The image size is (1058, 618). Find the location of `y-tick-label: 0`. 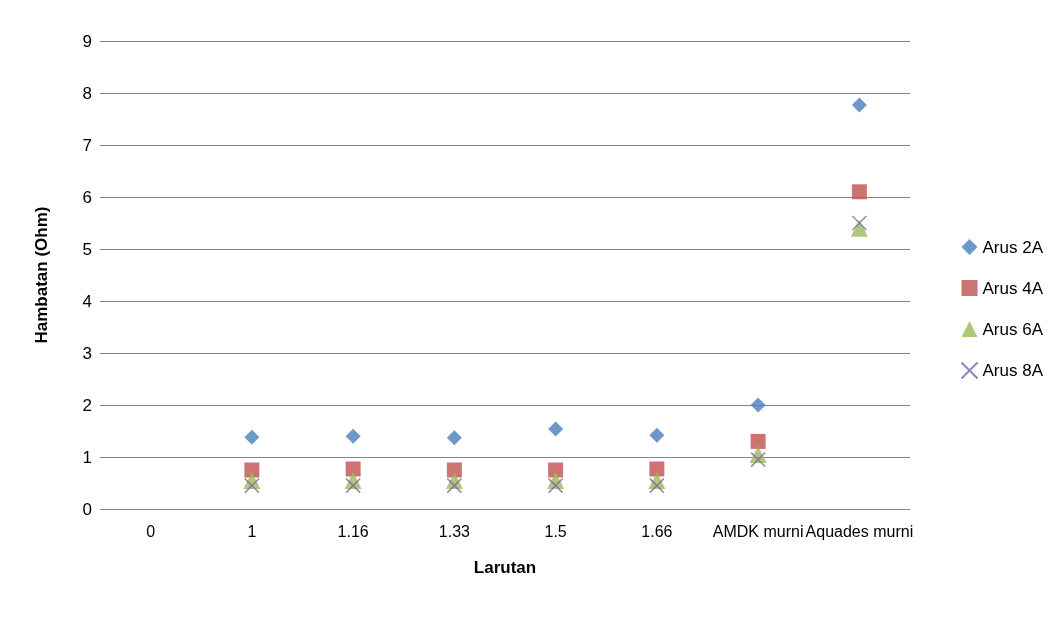

y-tick-label: 0 is located at coordinates (87, 509).